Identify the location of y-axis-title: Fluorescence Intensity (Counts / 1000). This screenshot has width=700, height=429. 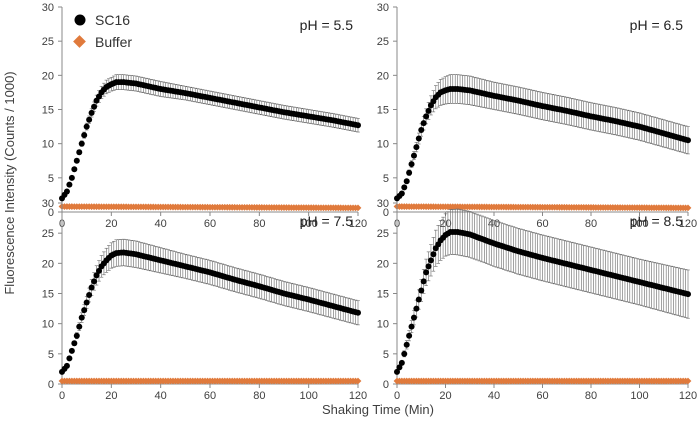
(9, 182).